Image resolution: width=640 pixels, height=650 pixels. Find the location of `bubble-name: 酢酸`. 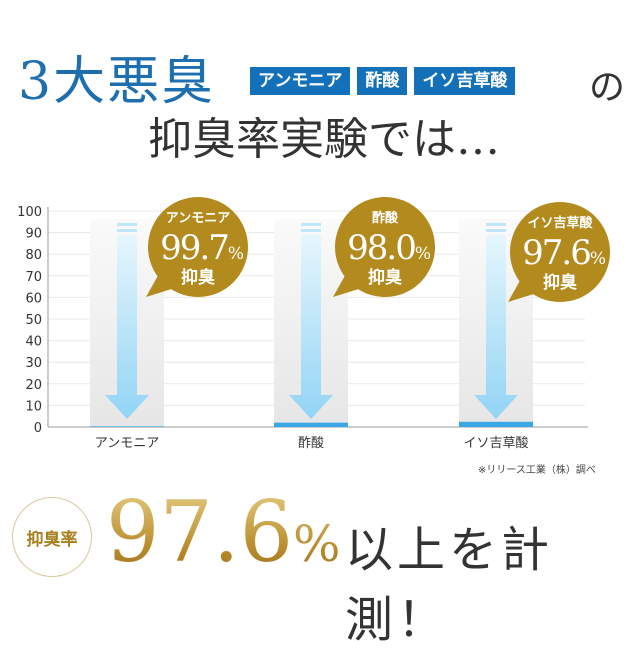

bubble-name: 酢酸 is located at coordinates (385, 218).